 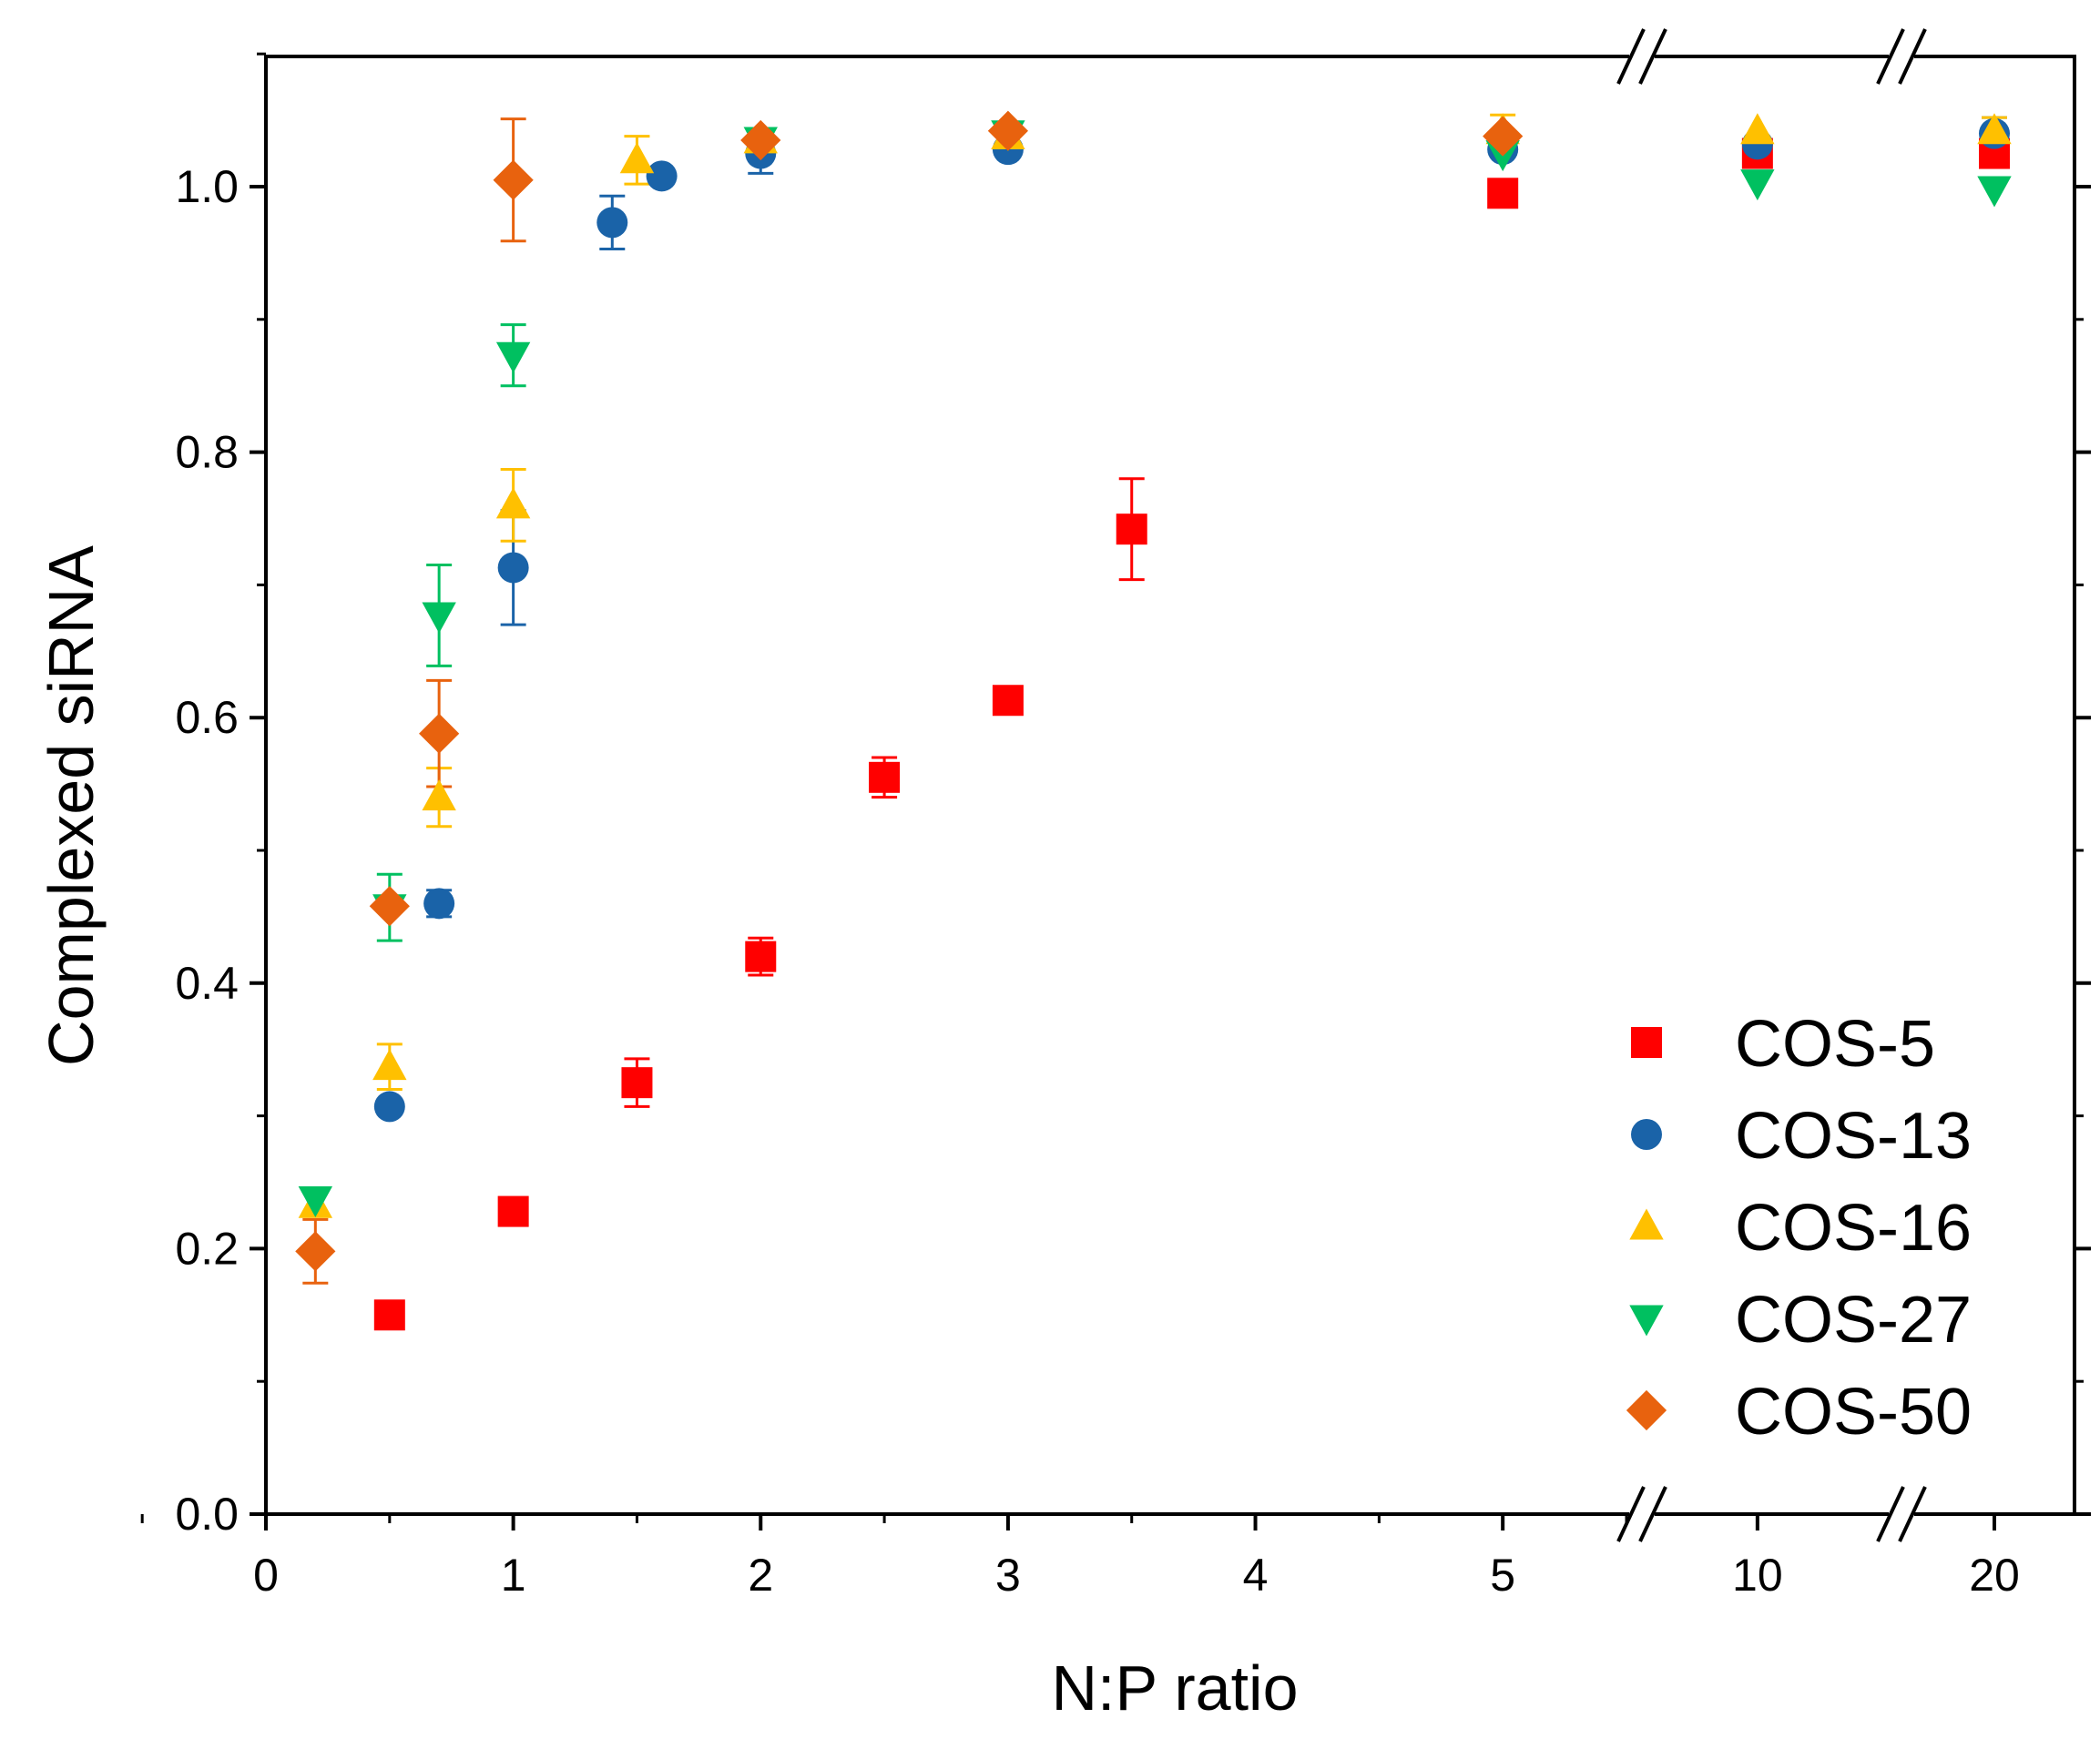 What do you see at coordinates (1757, 1575) in the screenshot?
I see `x-tick-label: 10` at bounding box center [1757, 1575].